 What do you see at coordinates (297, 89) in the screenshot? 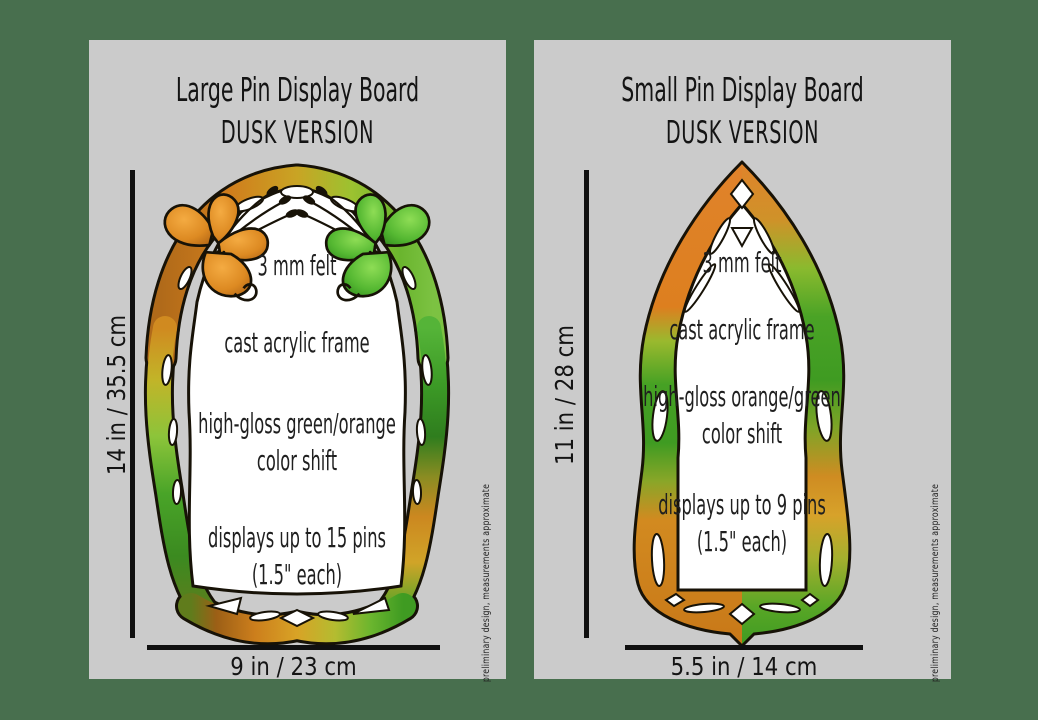
I see `large-title-line1: Large Pin Display Board` at bounding box center [297, 89].